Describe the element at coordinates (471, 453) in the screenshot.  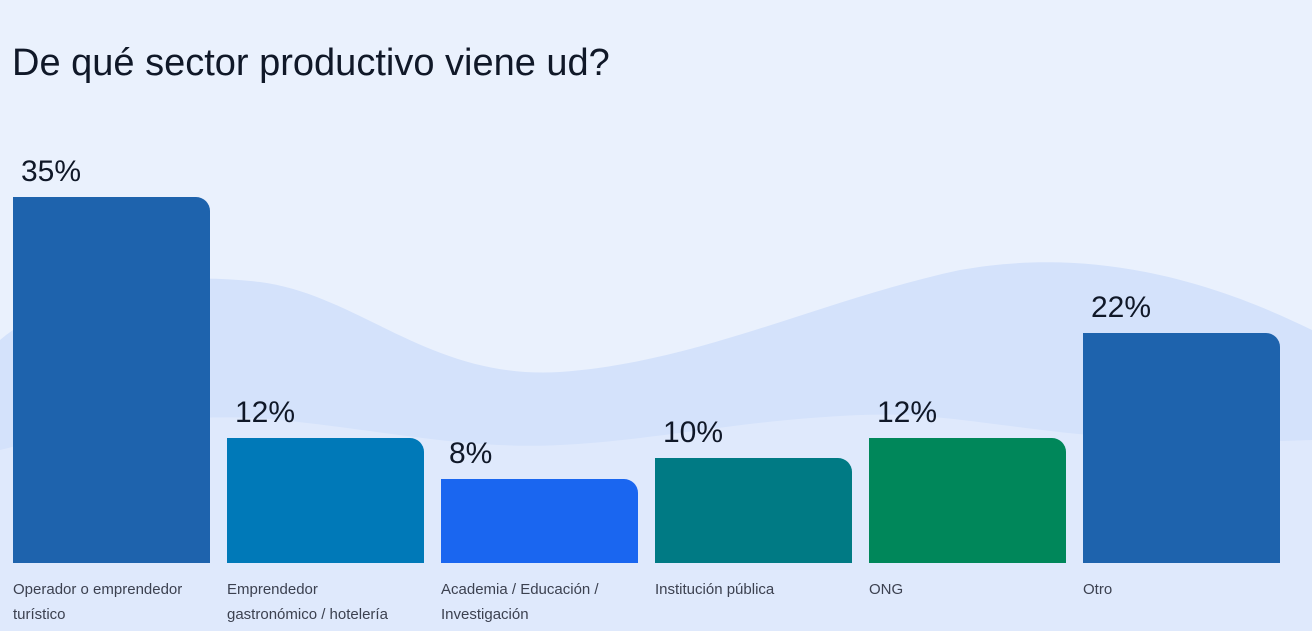
I see `value-label-3: 8%` at that location.